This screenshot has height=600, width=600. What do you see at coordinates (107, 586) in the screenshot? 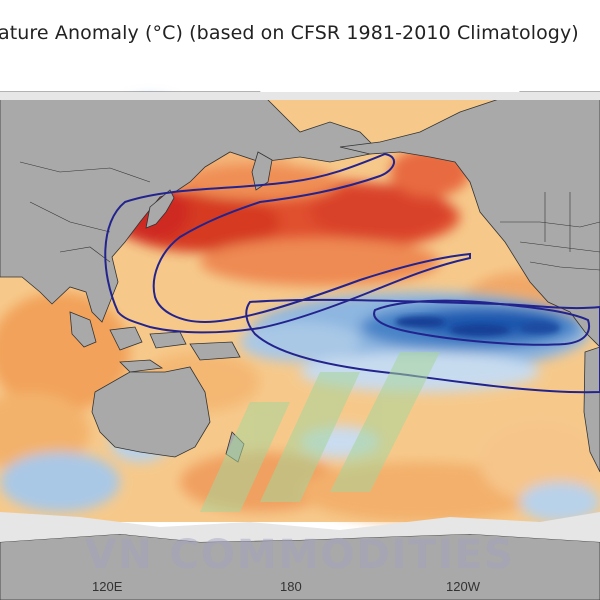
I see `lon-tick-label: 120E` at bounding box center [107, 586].